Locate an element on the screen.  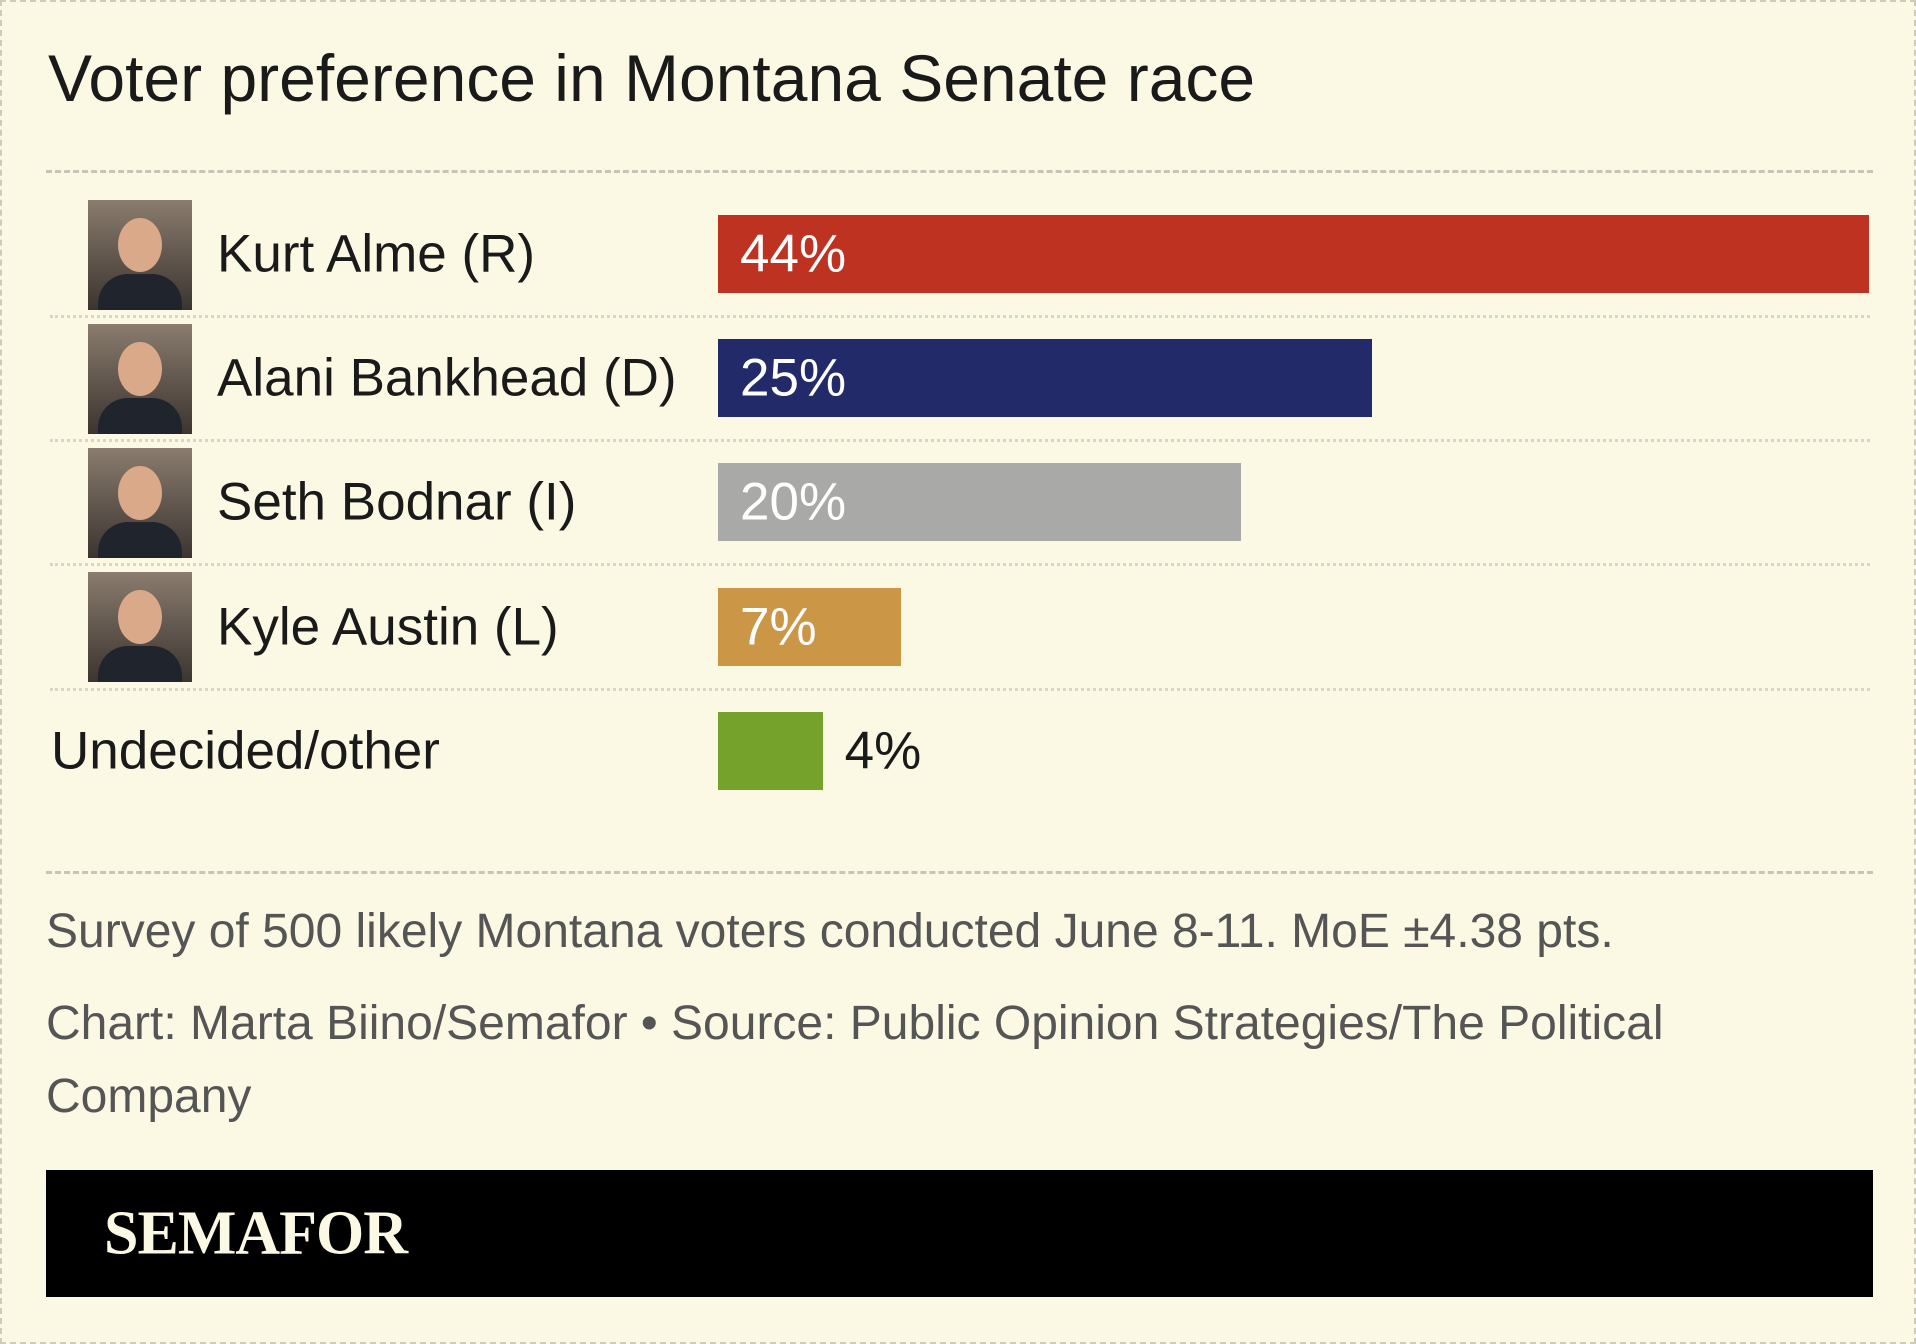
value-label: 20% is located at coordinates (793, 502).